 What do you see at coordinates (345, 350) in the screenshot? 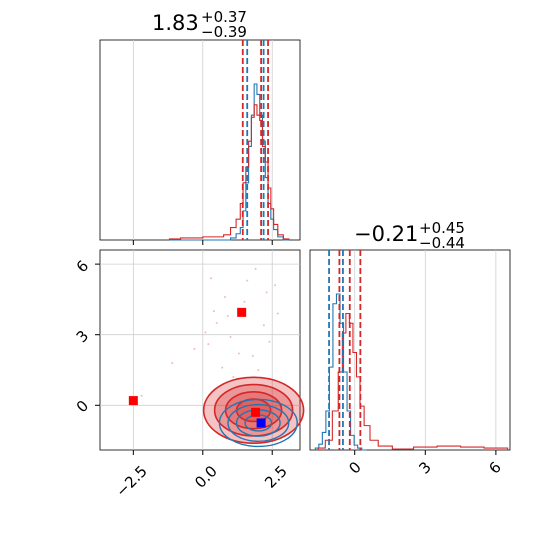
I see `histogram-y-quantile-lines` at bounding box center [345, 350].